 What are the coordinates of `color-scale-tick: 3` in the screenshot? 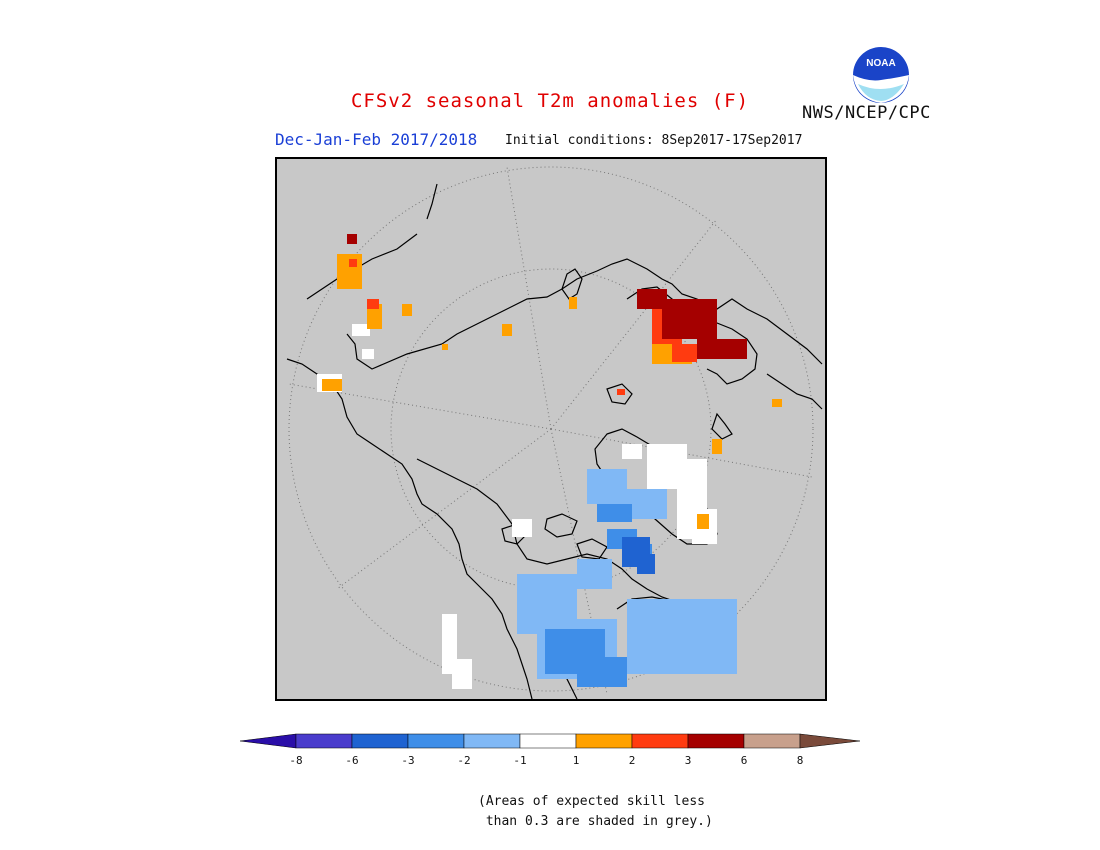 It's located at (688, 760).